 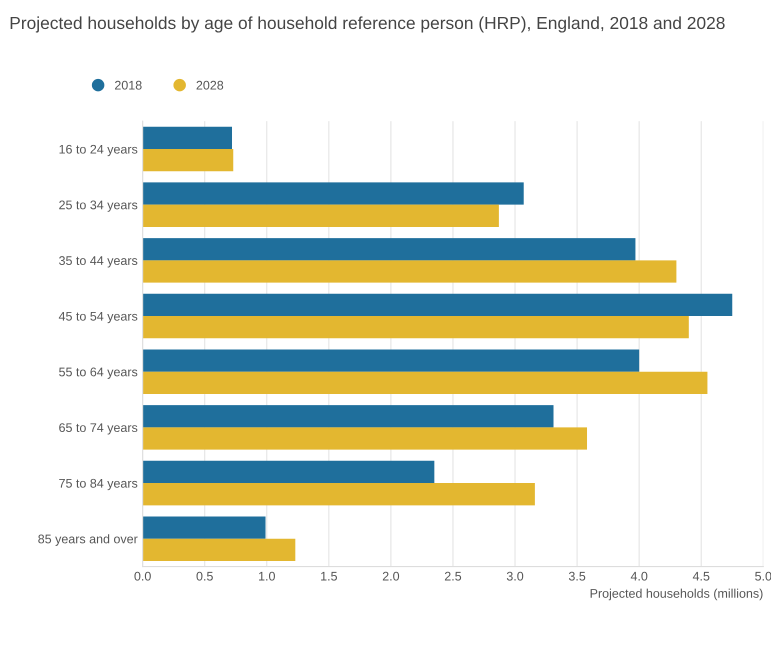 I want to click on x-tick-label: 1.0, so click(x=267, y=576).